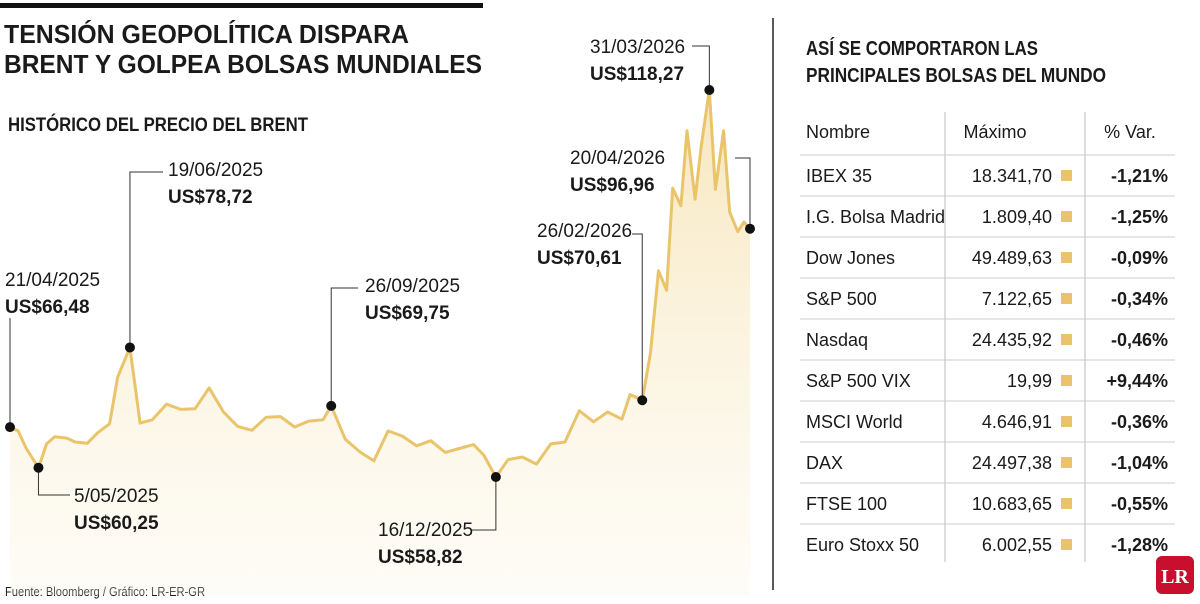 Image resolution: width=1200 pixels, height=604 pixels. I want to click on table-cell: Nasdaq, so click(837, 340).